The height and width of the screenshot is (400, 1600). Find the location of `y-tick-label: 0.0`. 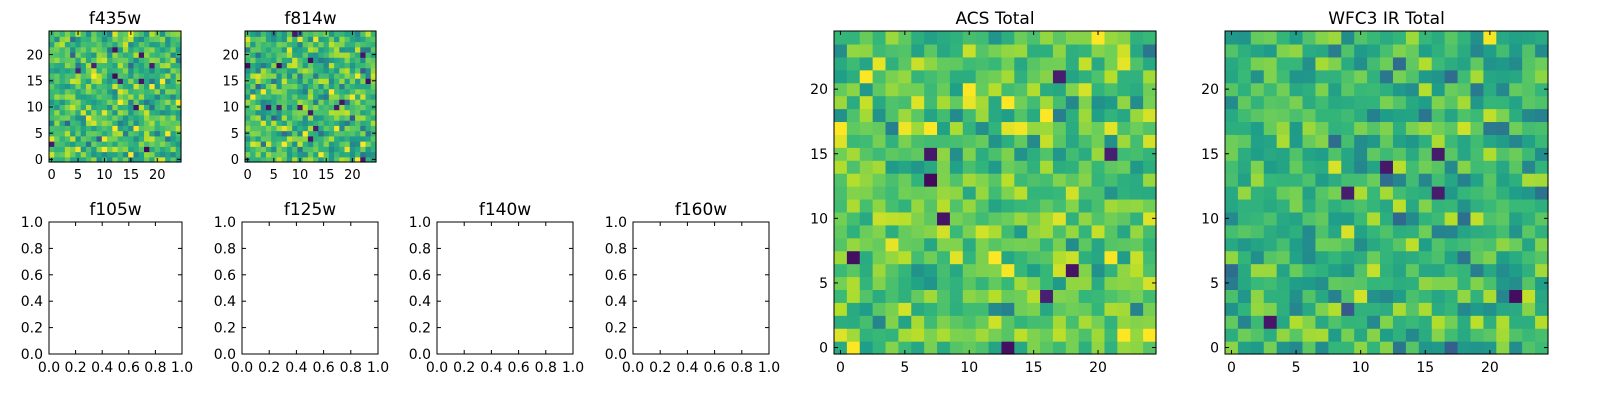

y-tick-label: 0.0 is located at coordinates (616, 355).